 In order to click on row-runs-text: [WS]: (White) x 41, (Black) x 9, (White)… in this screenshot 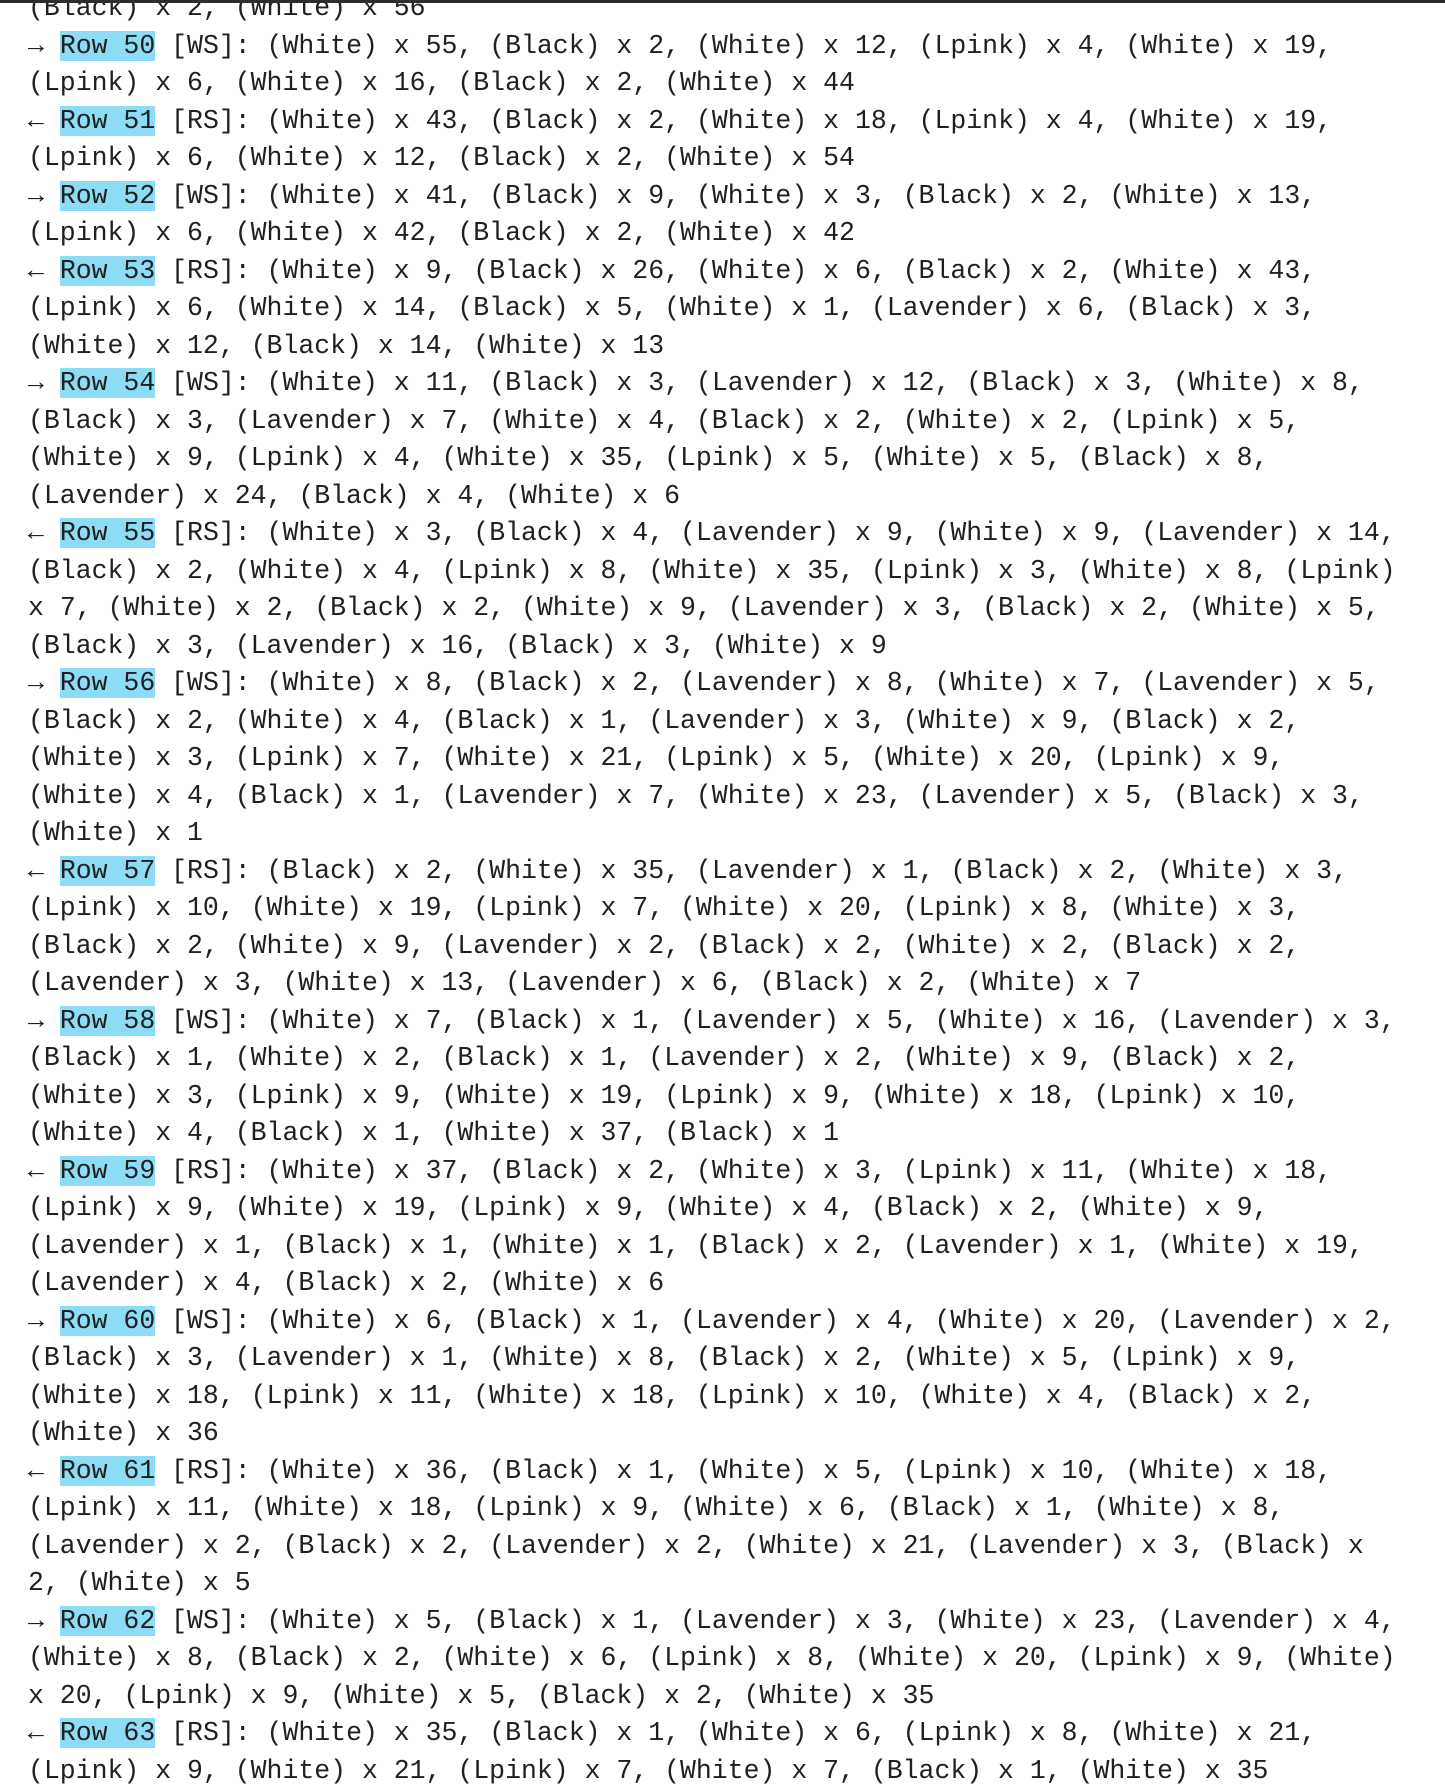, I will do `click(672, 215)`.